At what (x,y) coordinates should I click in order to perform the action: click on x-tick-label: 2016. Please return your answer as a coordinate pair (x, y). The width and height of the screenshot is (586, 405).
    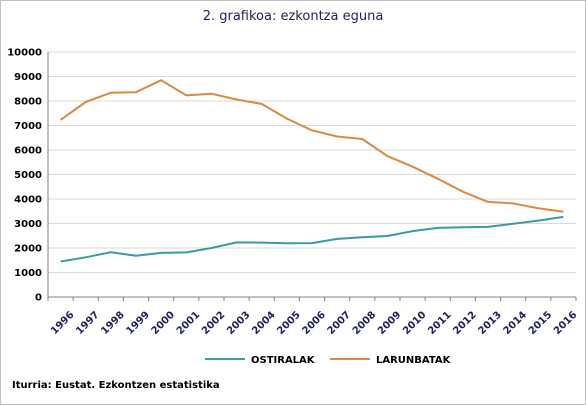
    Looking at the image, I should click on (565, 322).